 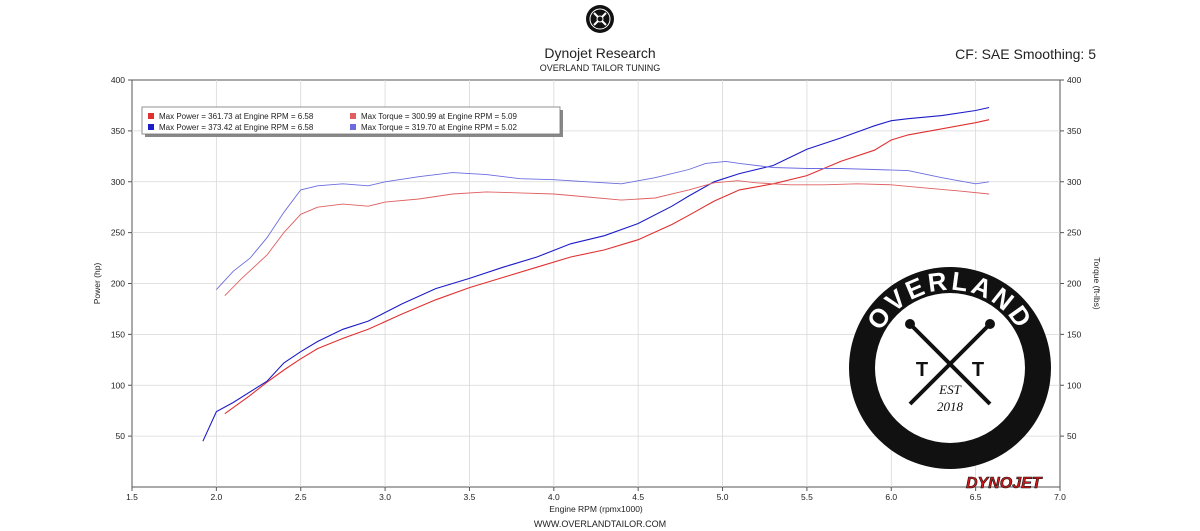 What do you see at coordinates (216, 497) in the screenshot?
I see `x-tick-label: 2.0` at bounding box center [216, 497].